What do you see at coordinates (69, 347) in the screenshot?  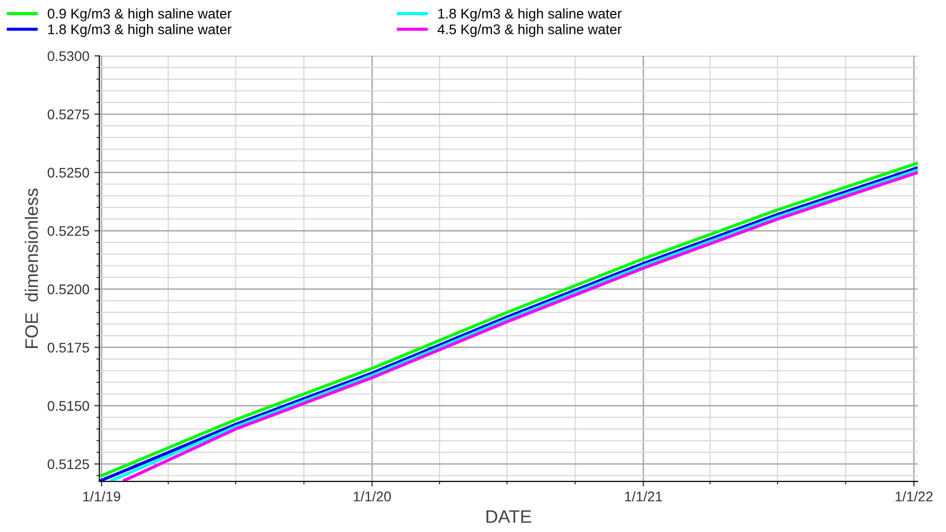 I see `y-tick-label: 0.5175` at bounding box center [69, 347].